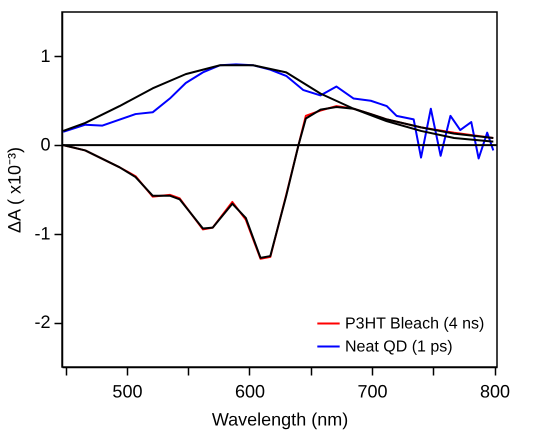  I want to click on y-tick-label: -1, so click(42, 233).